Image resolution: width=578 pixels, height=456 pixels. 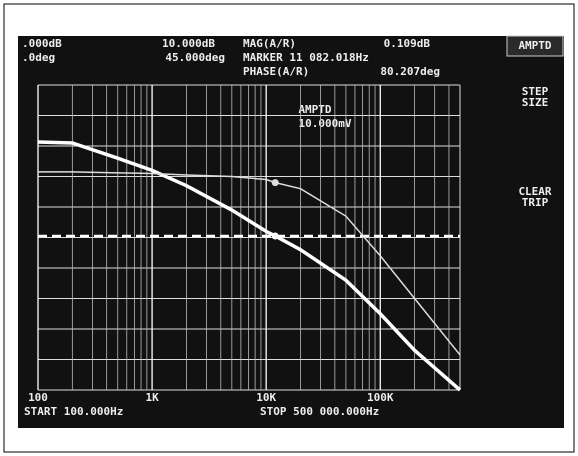 I want to click on annotation: AMPTD, so click(x=314, y=109).